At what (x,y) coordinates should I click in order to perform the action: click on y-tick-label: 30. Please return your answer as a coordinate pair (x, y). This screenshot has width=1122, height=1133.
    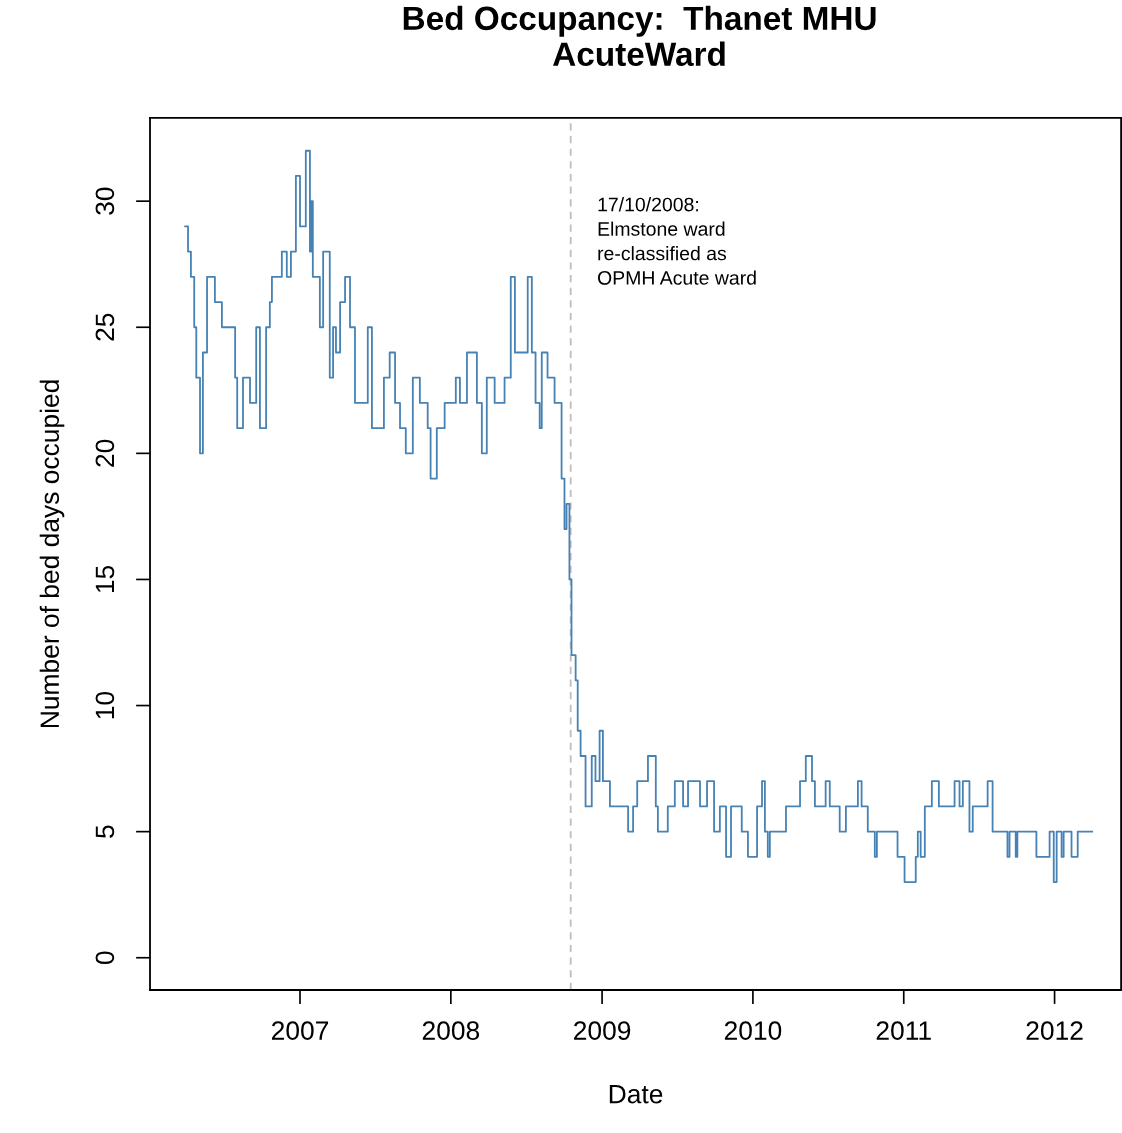
    Looking at the image, I should click on (105, 201).